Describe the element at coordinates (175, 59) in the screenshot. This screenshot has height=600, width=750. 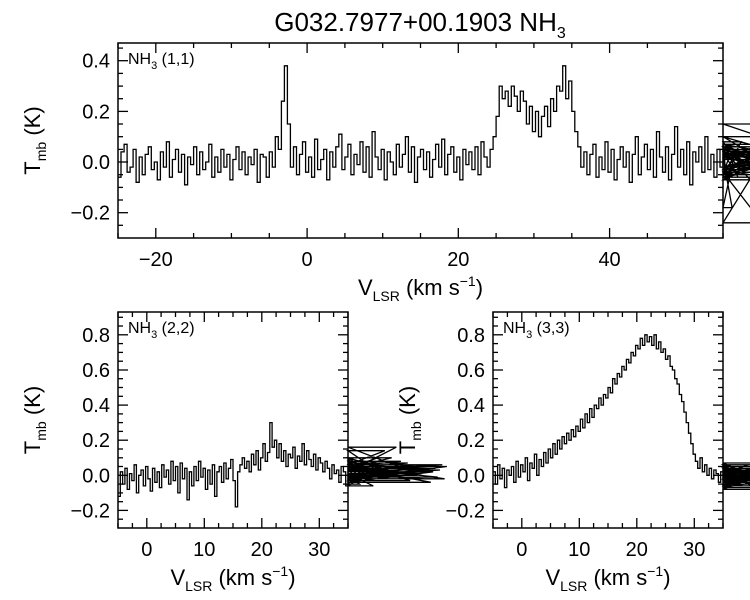
I see `panel-label-tail: (1,1)` at that location.